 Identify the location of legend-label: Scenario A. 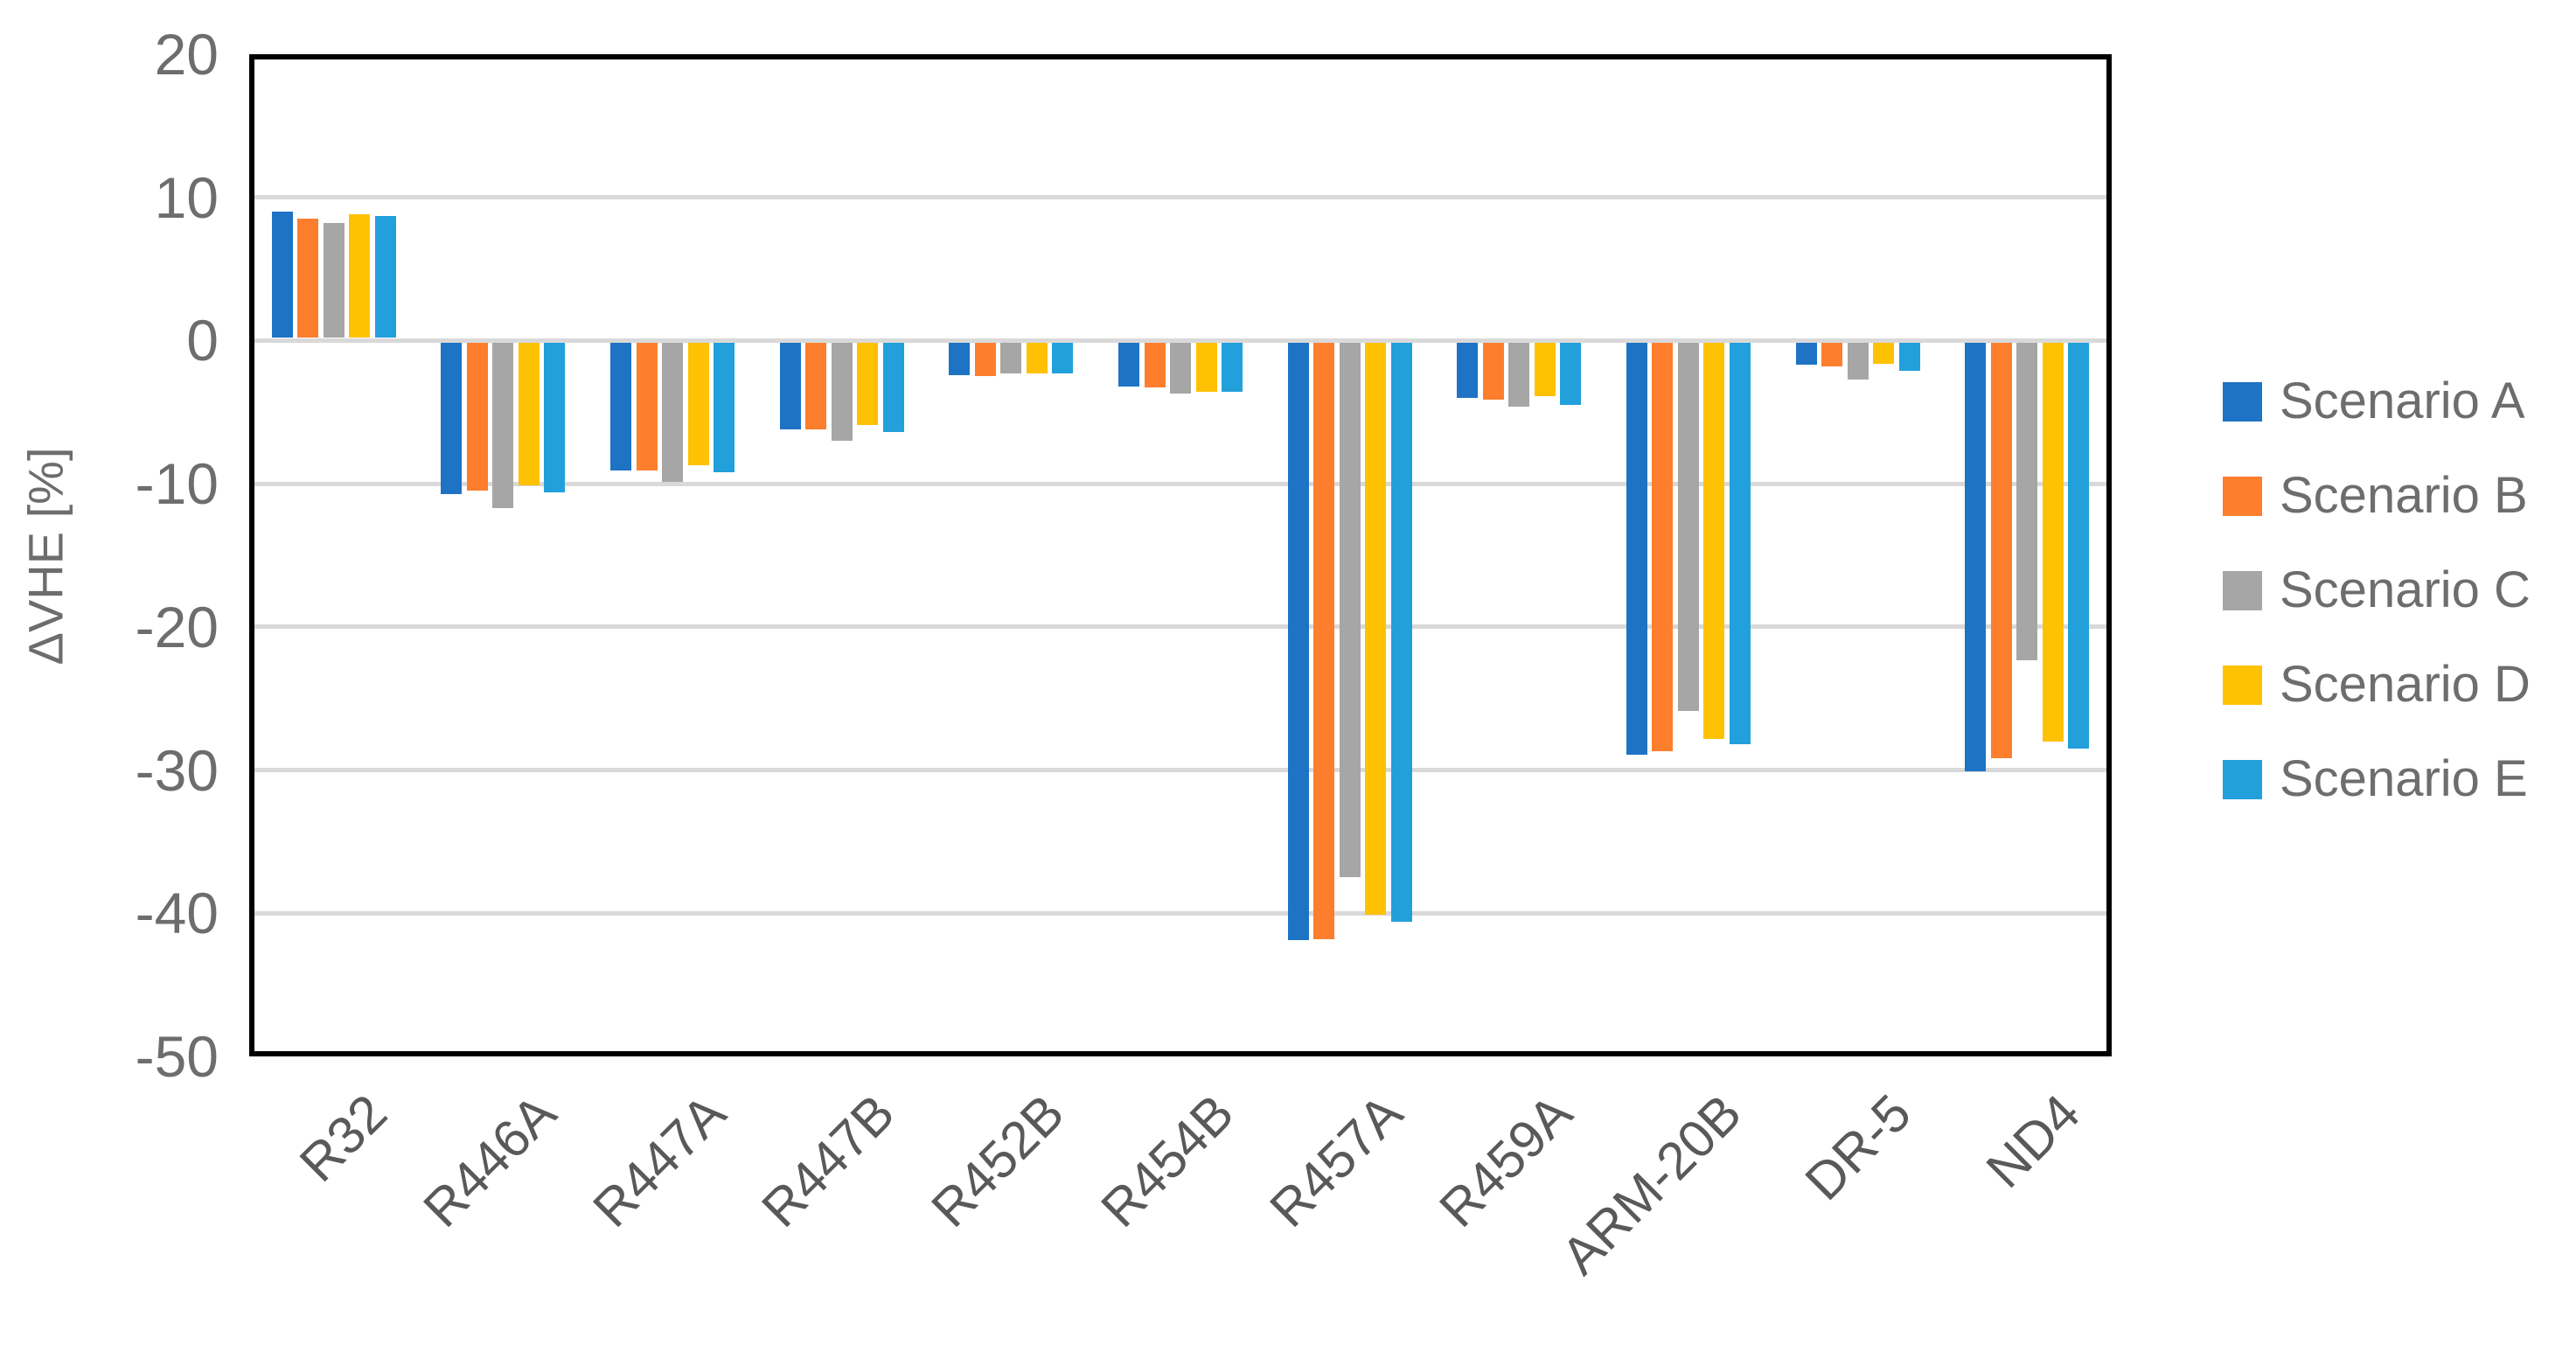
(2402, 401).